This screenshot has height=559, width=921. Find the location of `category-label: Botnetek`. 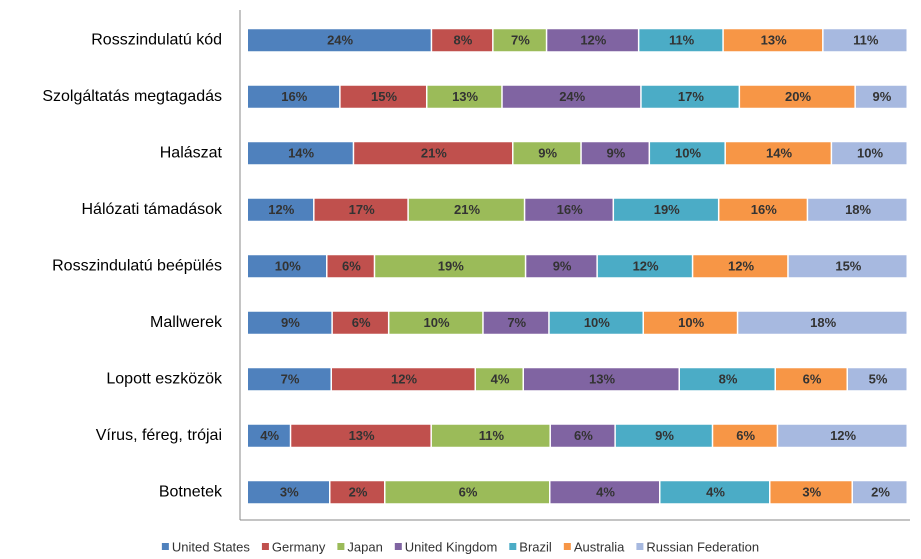

category-label: Botnetek is located at coordinates (191, 491).